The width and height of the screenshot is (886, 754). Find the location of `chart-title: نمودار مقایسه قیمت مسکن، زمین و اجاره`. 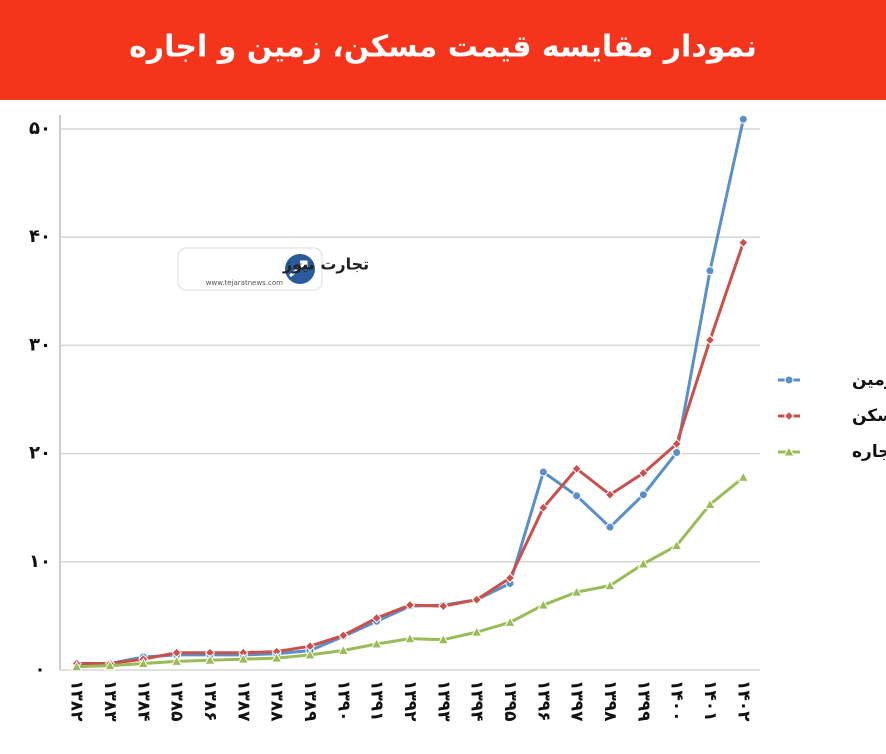

chart-title: نمودار مقایسه قیمت مسکن، زمین و اجاره is located at coordinates (443, 47).